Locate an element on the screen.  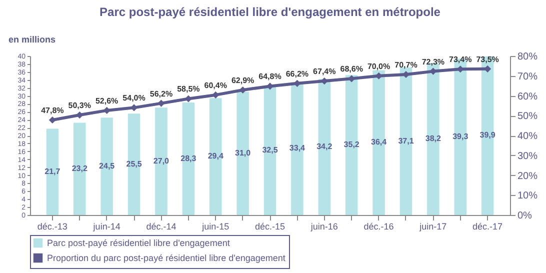
y2-tick-label: 0% is located at coordinates (525, 216).